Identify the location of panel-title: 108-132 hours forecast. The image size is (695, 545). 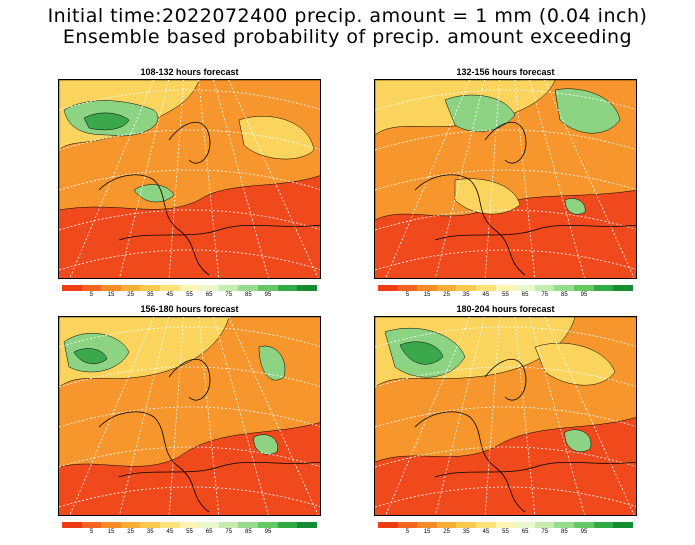
(189, 72).